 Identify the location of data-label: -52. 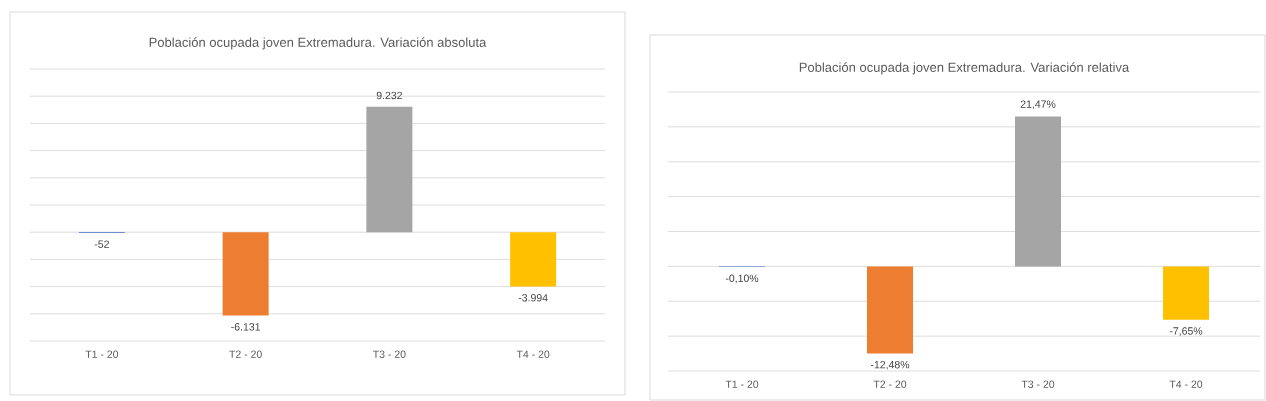
(101, 244).